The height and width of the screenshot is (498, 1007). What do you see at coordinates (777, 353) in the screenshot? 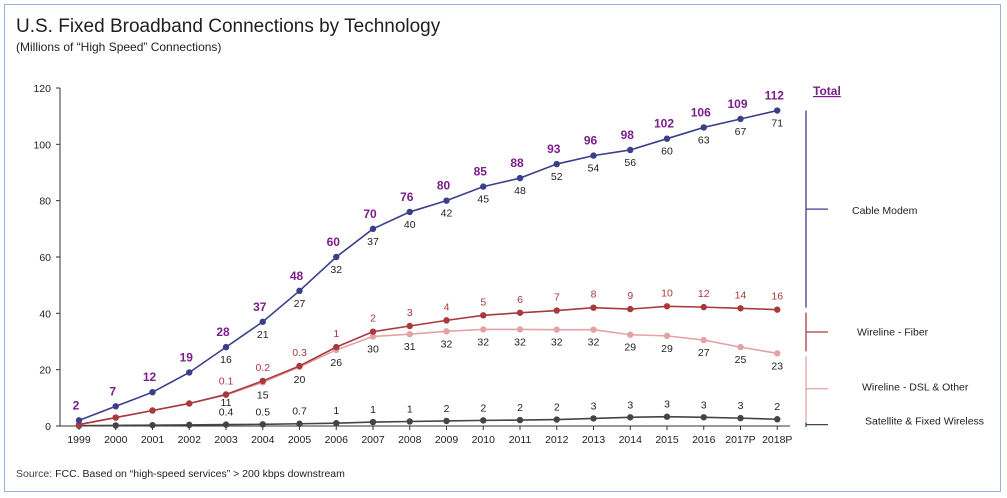
I see `point-dsl-2018P` at bounding box center [777, 353].